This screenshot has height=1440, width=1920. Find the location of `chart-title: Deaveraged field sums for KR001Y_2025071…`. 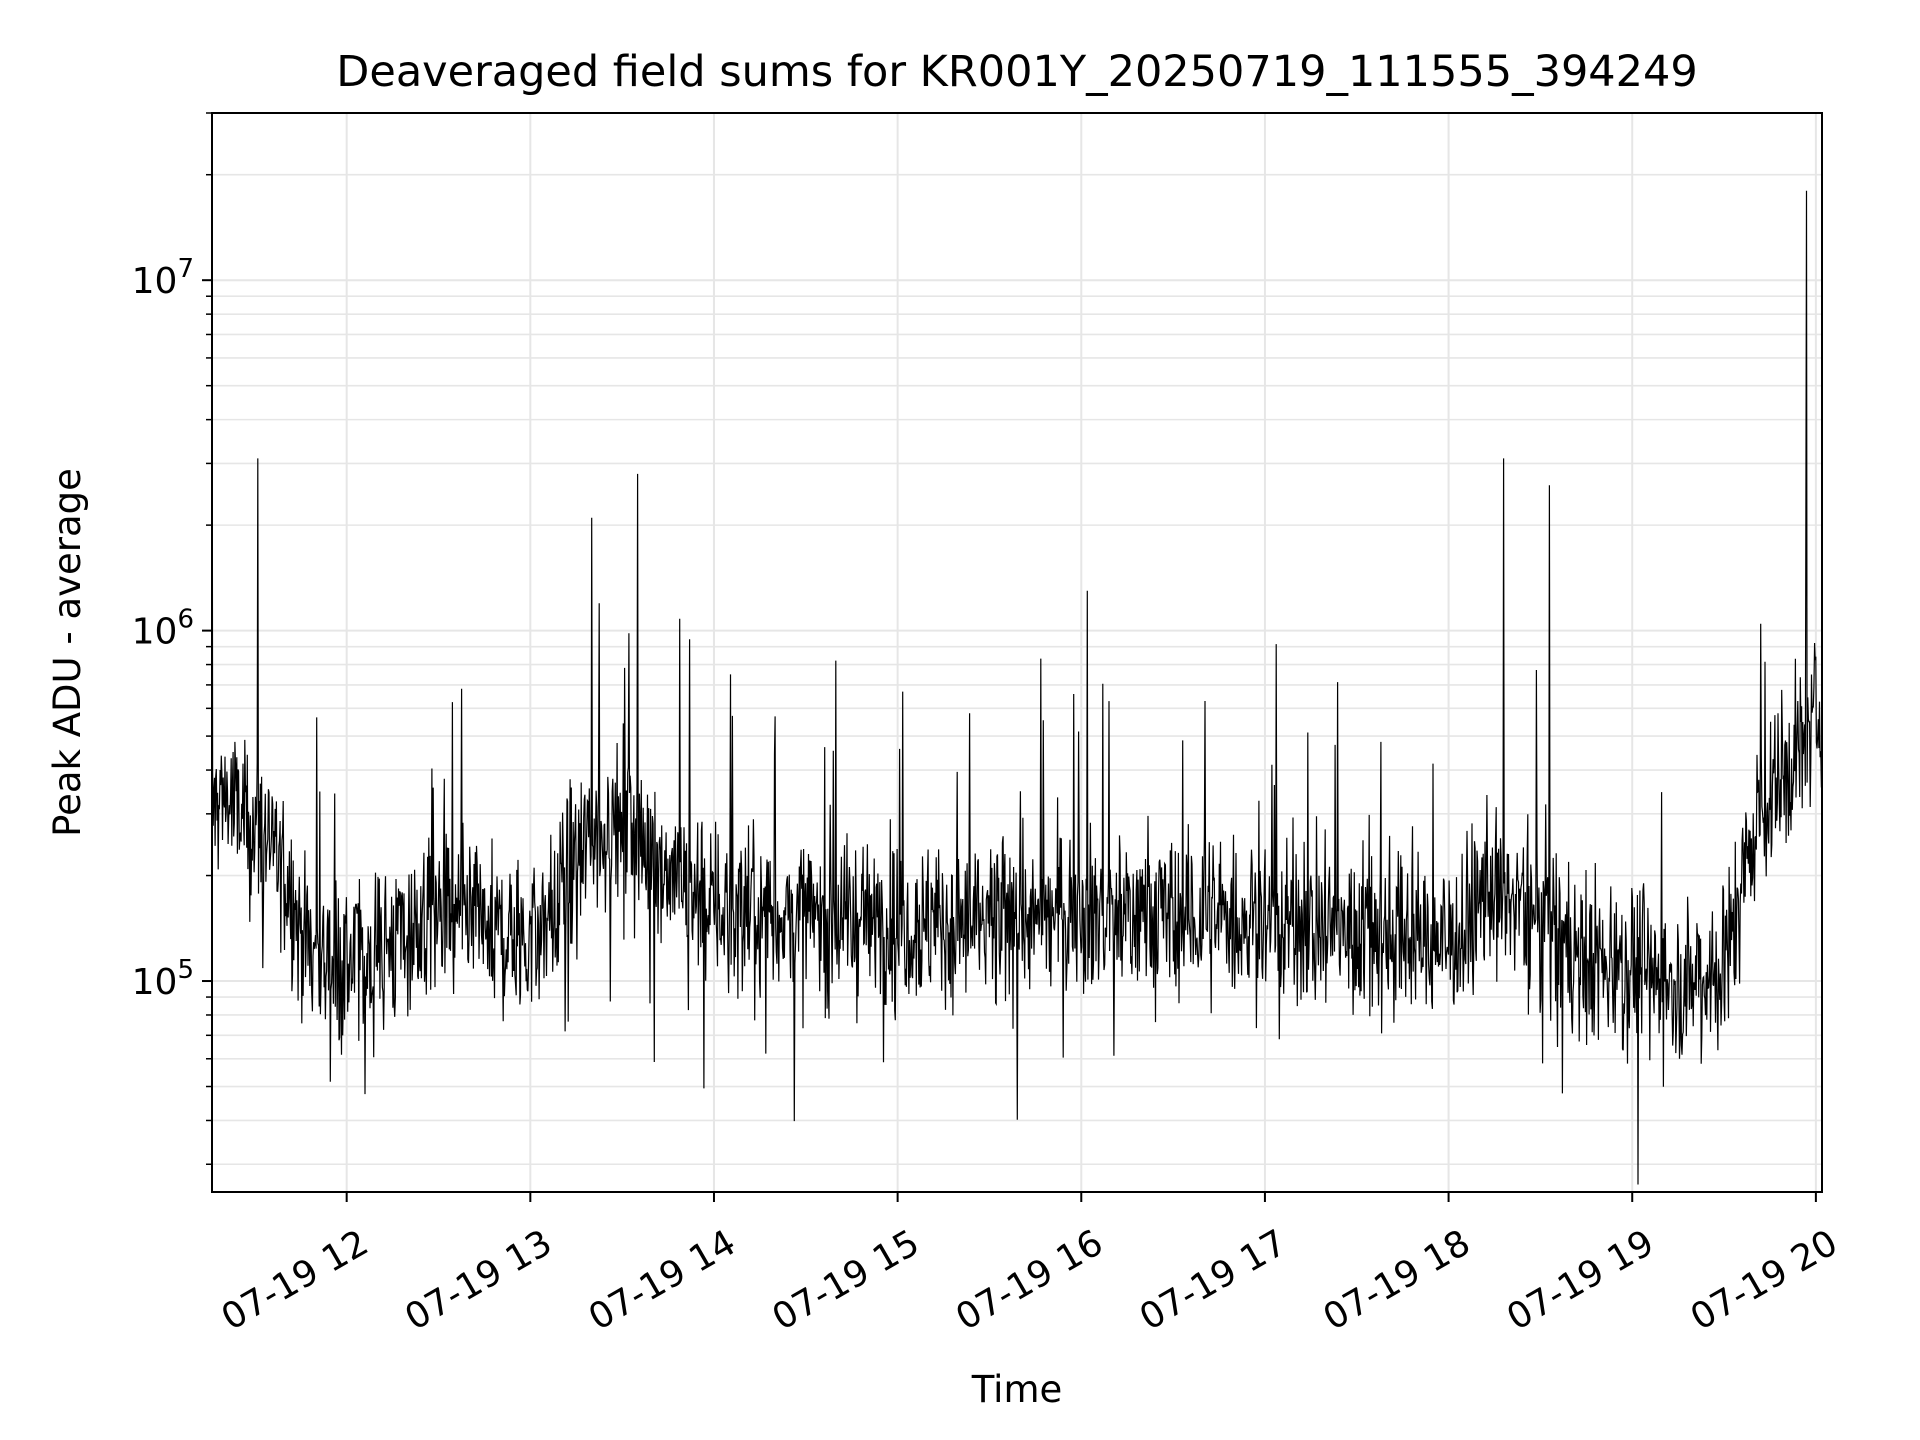

chart-title: Deaveraged field sums for KR001Y_2025071… is located at coordinates (1017, 72).